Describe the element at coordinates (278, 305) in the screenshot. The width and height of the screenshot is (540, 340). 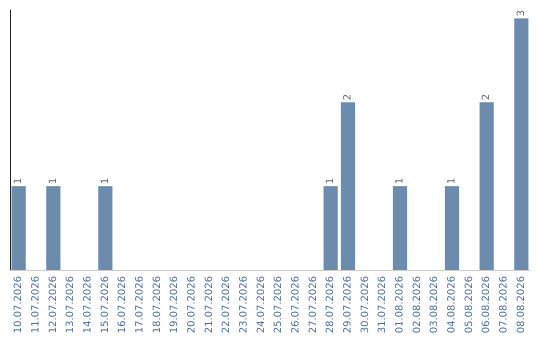
I see `x-tick-label: 25.07.2026` at that location.